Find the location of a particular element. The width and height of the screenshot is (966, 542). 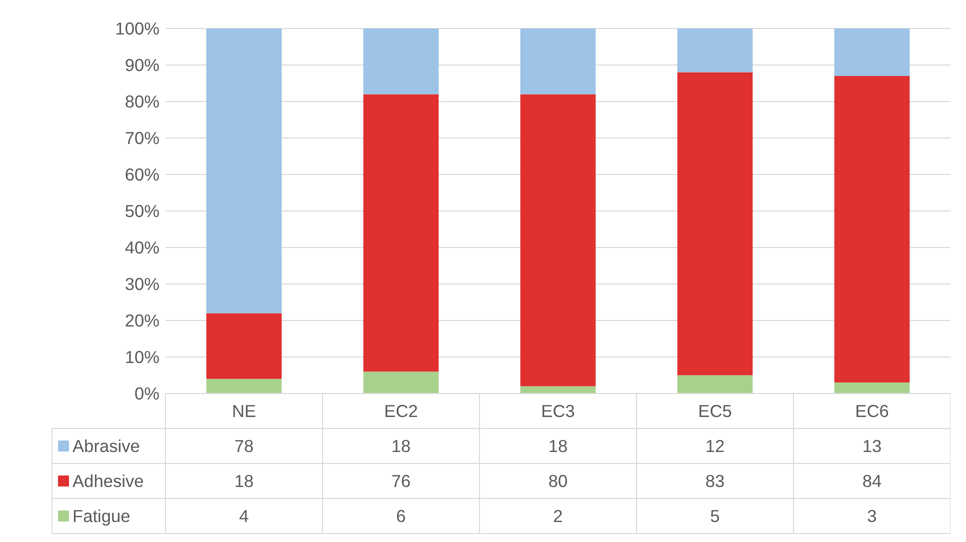

data-label: 13 is located at coordinates (872, 446).